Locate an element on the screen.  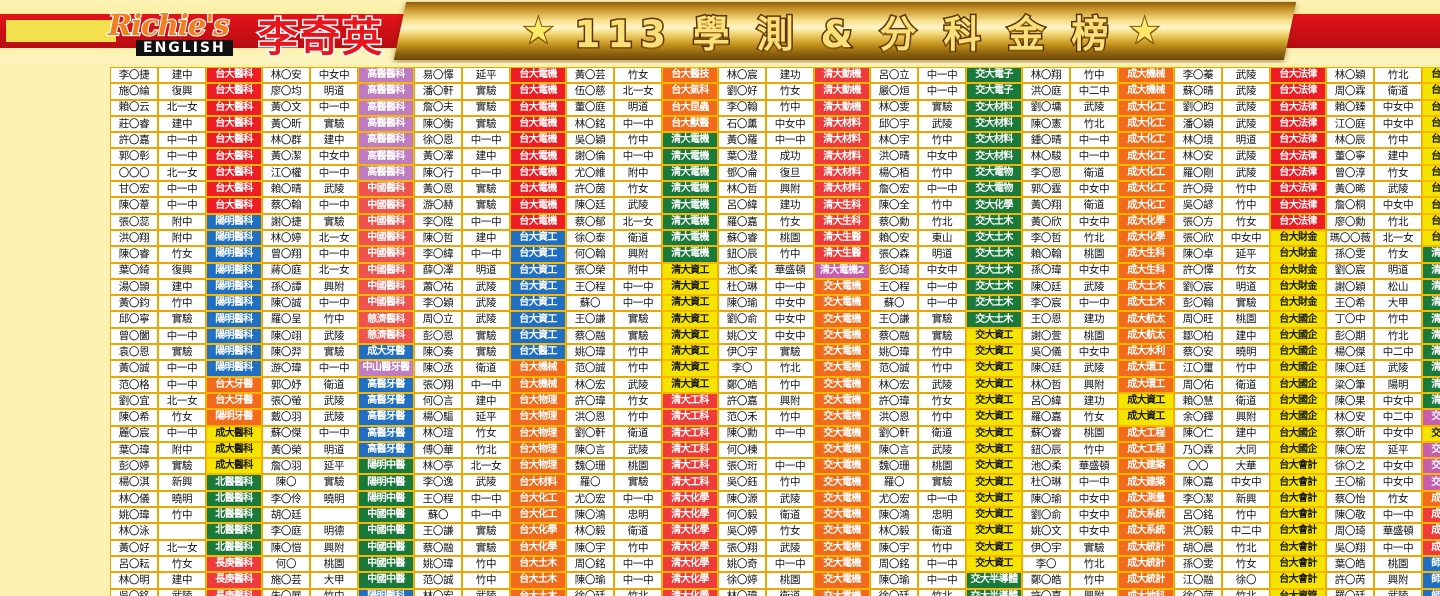
table-row: 劉〇軒 衛道 交大資工 is located at coordinates (946, 433).